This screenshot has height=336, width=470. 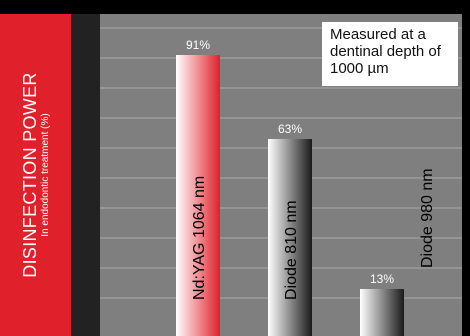 What do you see at coordinates (199, 238) in the screenshot?
I see `category-label: Nd:YAG 1064 nm` at bounding box center [199, 238].